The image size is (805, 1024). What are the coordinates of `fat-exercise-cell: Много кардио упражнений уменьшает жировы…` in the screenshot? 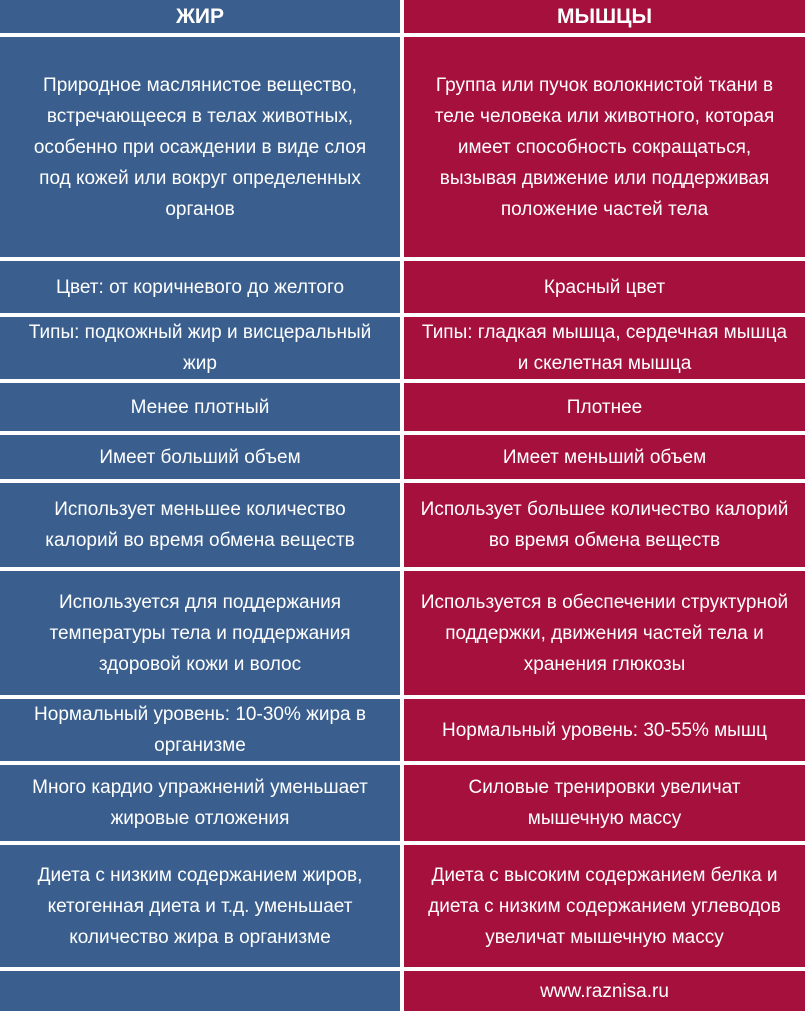 It's located at (200, 803).